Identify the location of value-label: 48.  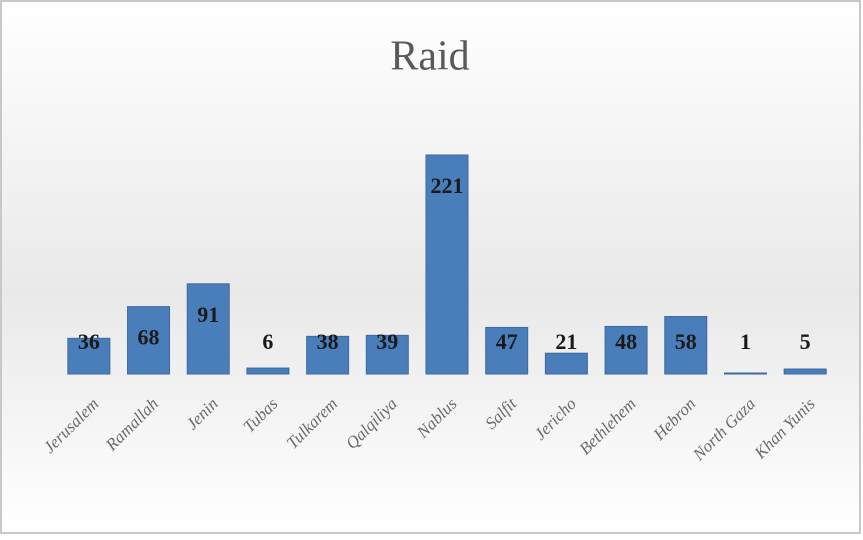
(626, 341).